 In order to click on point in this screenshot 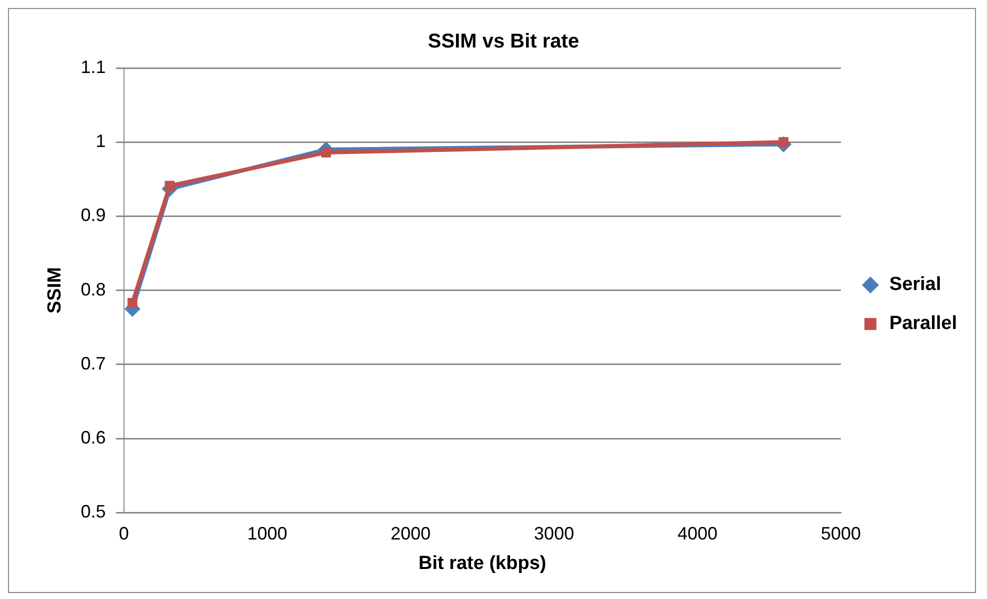, I will do `click(132, 303)`.